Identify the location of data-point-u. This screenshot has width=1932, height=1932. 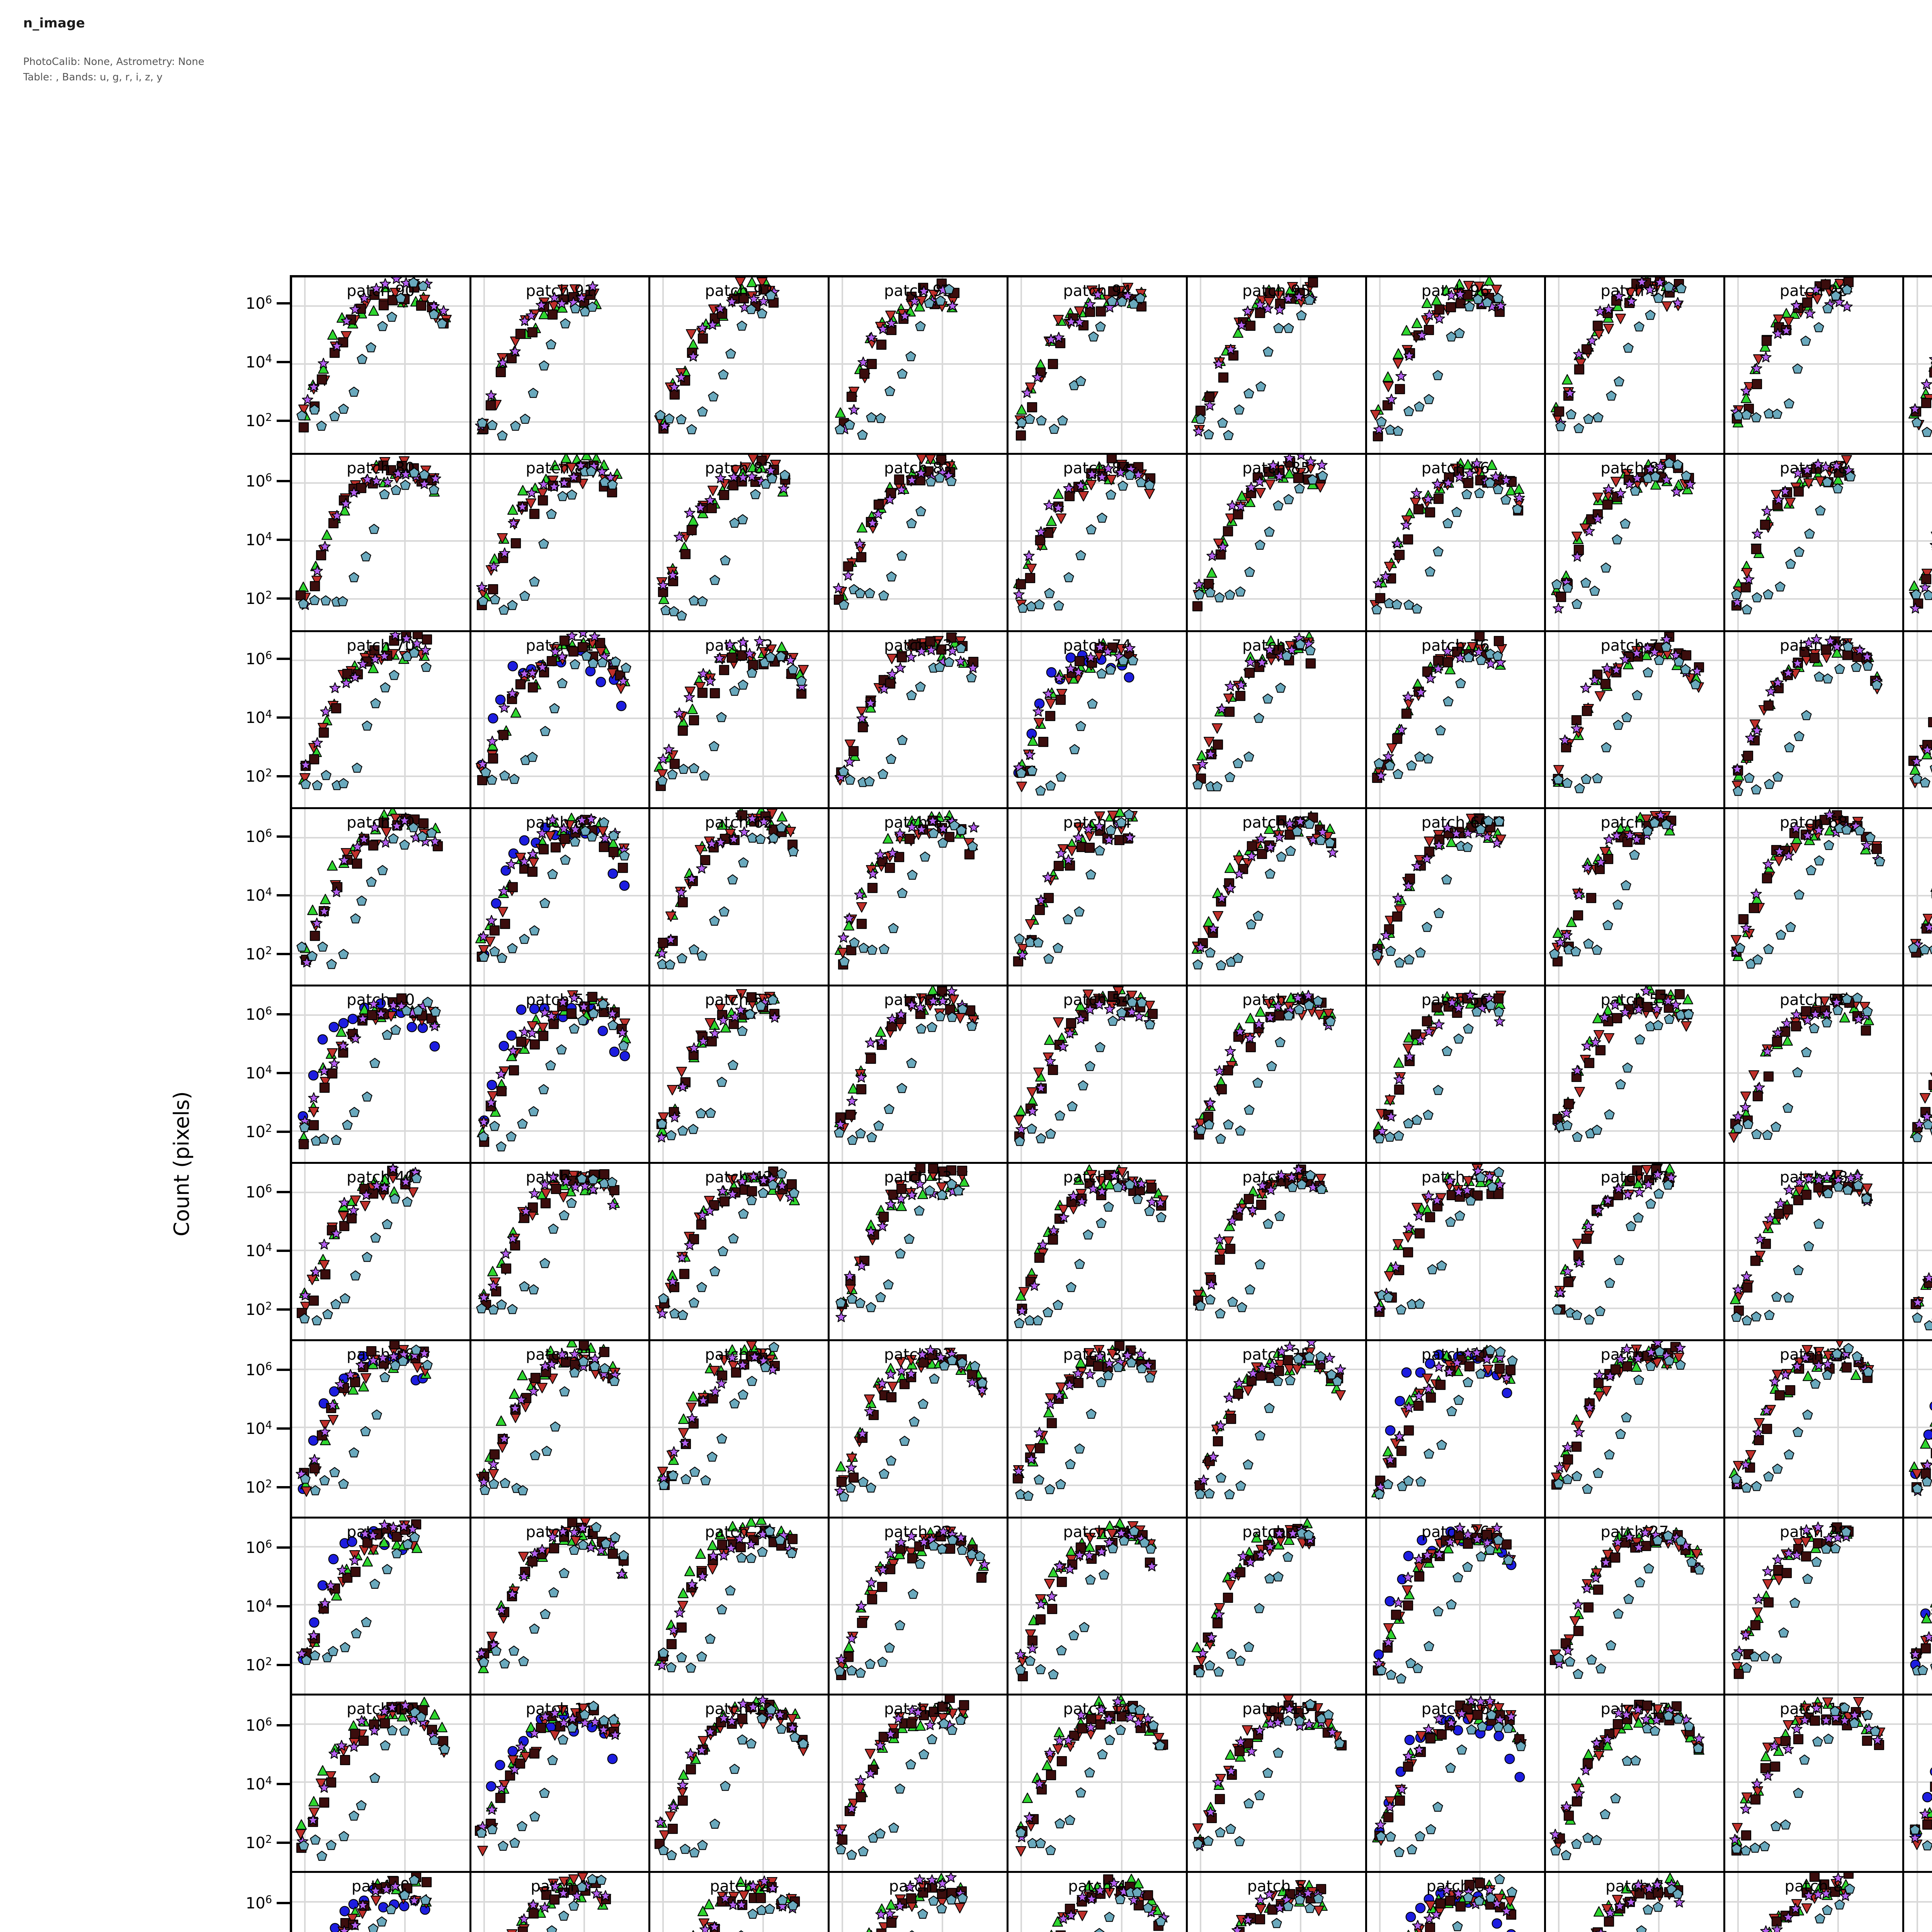
(1129, 678).